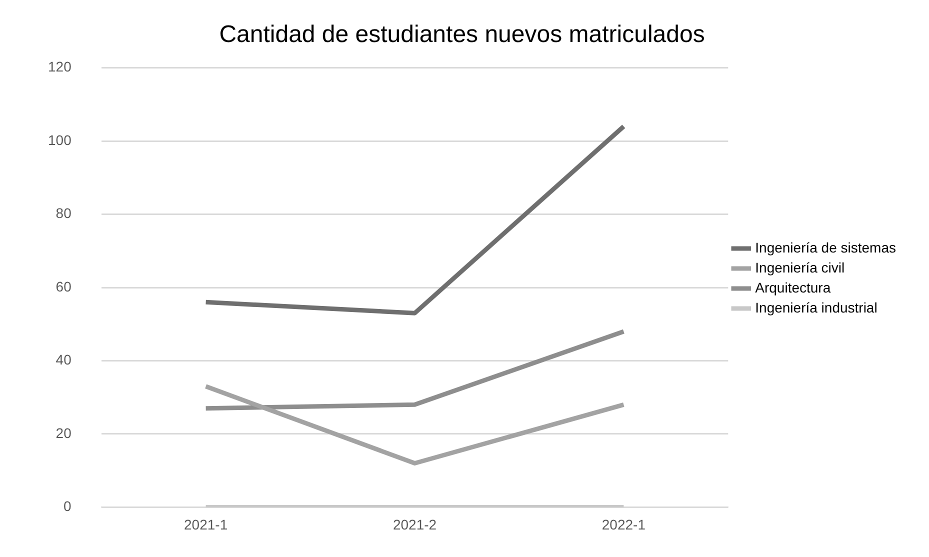 This screenshot has height=557, width=929. Describe the element at coordinates (64, 432) in the screenshot. I see `y-tick-label: 20` at that location.